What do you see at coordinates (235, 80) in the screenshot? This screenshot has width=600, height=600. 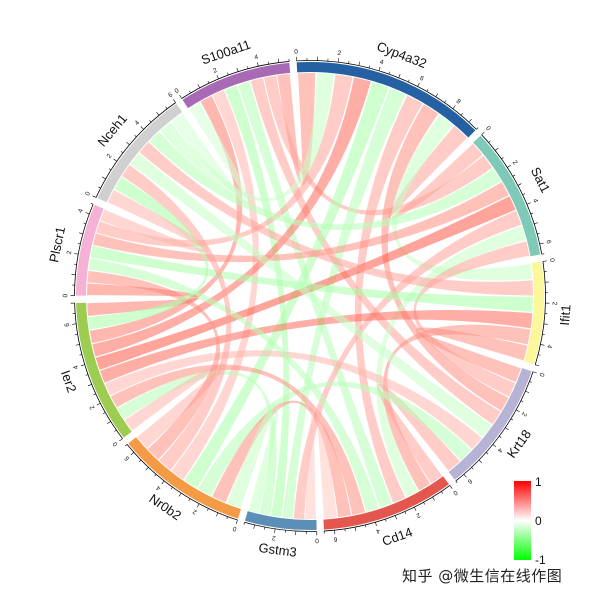 I see `sector-axis-s100a11` at bounding box center [235, 80].